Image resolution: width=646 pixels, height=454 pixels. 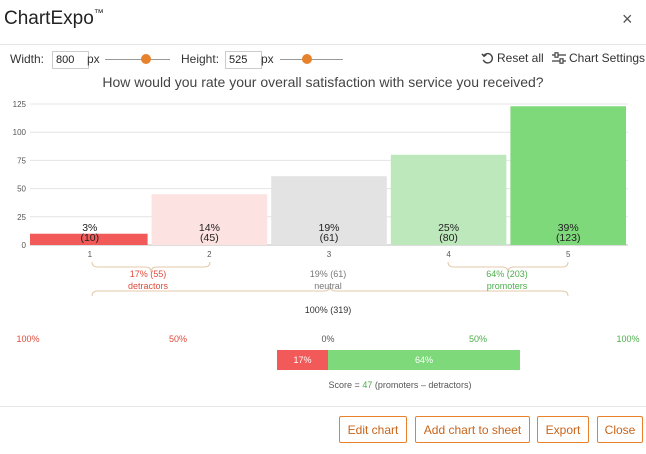 I want to click on width-unit: px, so click(x=93, y=59).